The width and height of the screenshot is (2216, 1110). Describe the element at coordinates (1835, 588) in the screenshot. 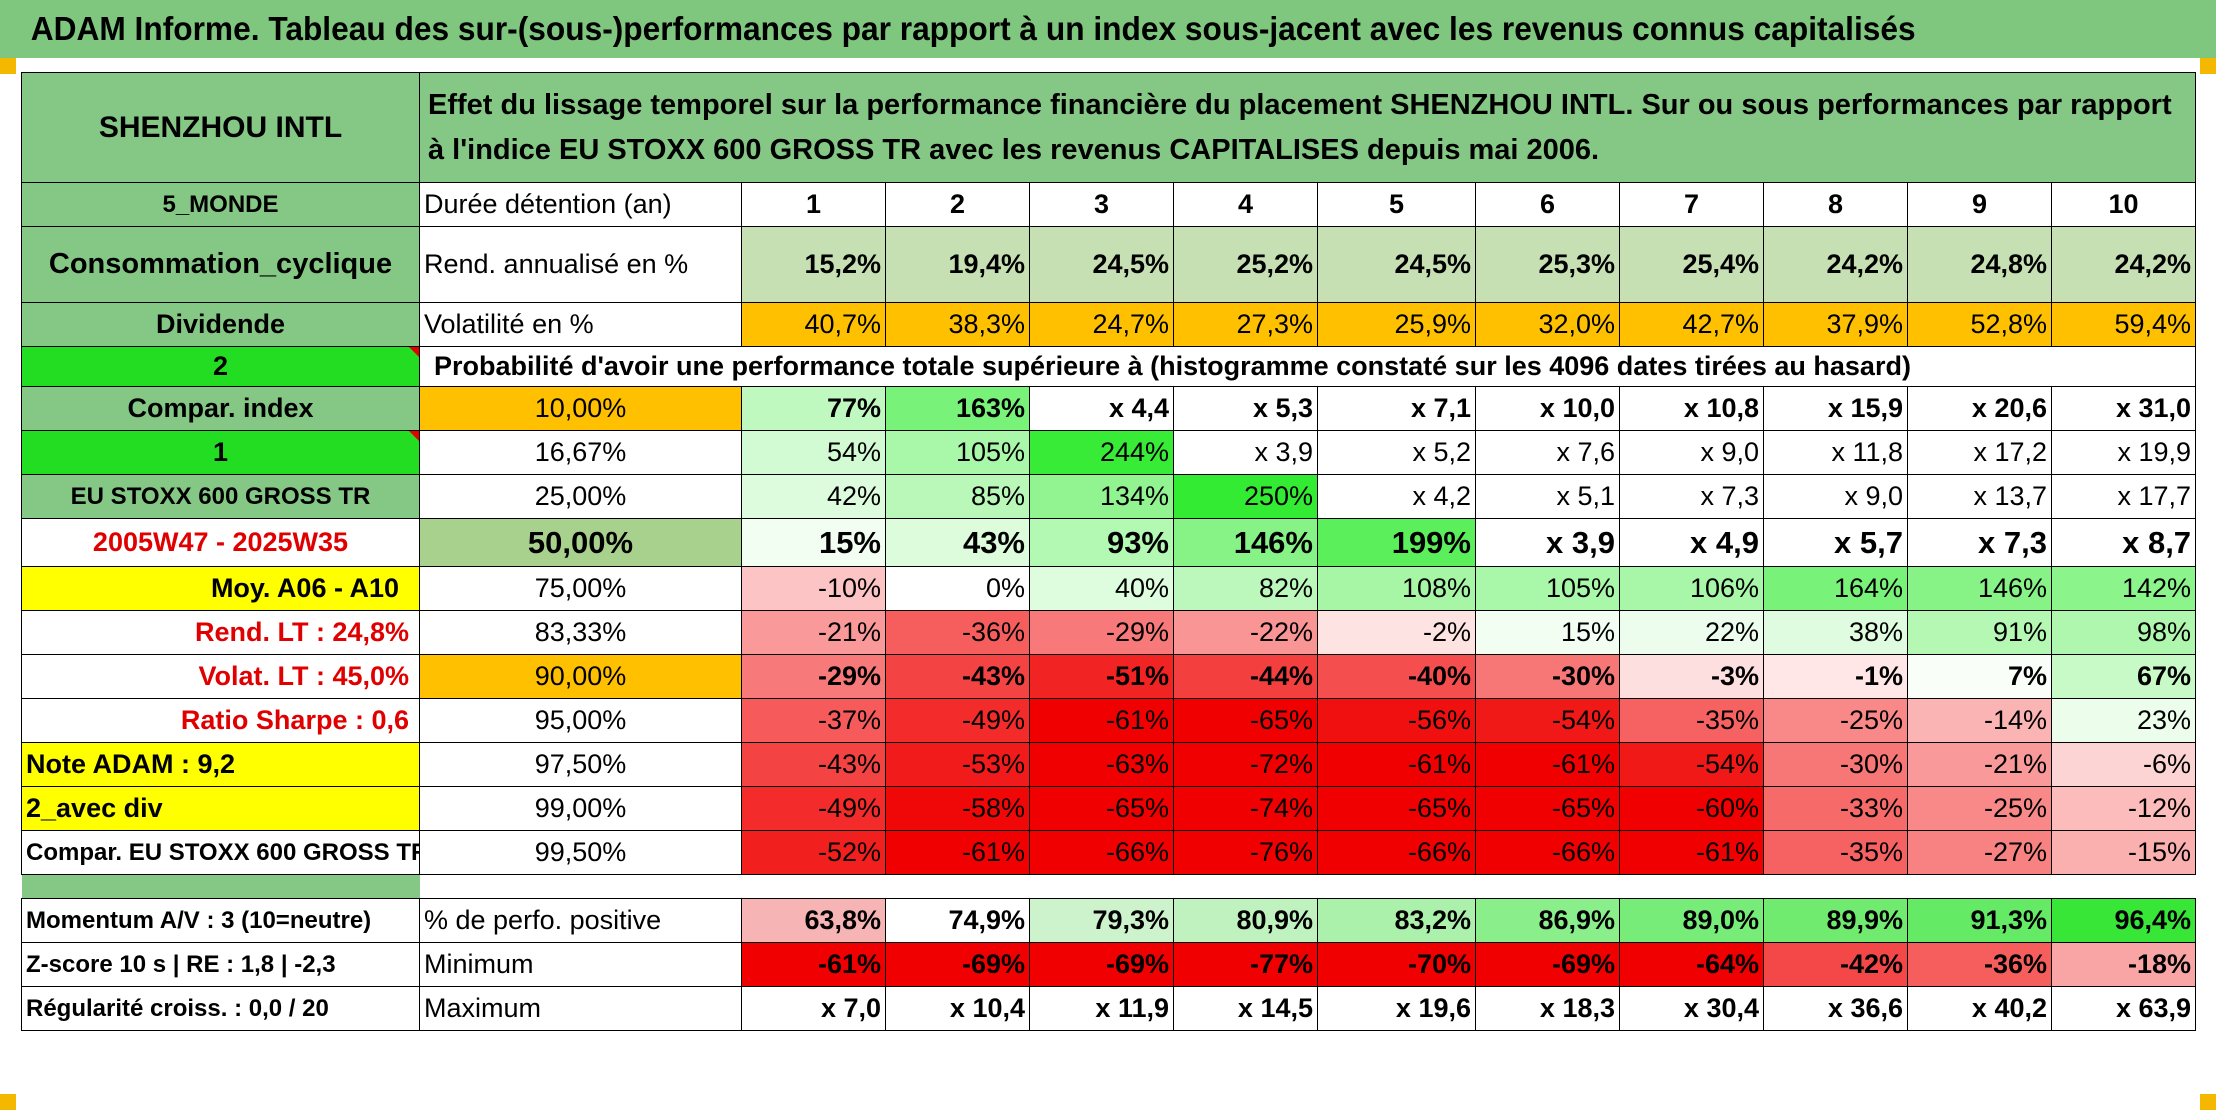

I see `performance-value: 164%` at that location.